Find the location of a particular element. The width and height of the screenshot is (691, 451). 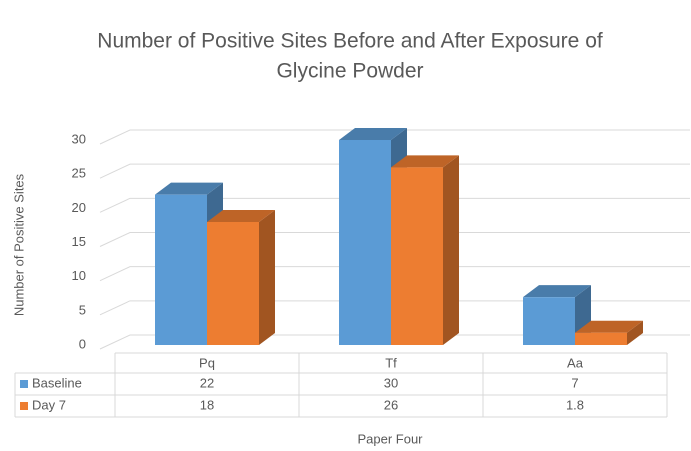

x-tick-label: Pq is located at coordinates (207, 362).